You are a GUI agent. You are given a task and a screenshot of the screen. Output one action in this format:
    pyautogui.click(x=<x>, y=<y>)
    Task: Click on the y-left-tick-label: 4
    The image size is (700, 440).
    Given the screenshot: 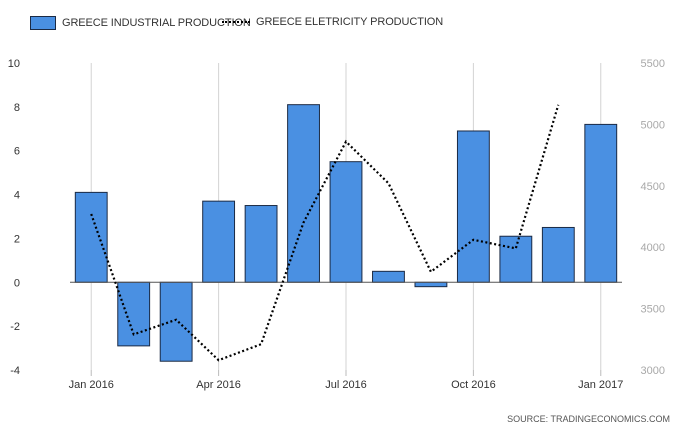 What is the action you would take?
    pyautogui.click(x=17, y=196)
    